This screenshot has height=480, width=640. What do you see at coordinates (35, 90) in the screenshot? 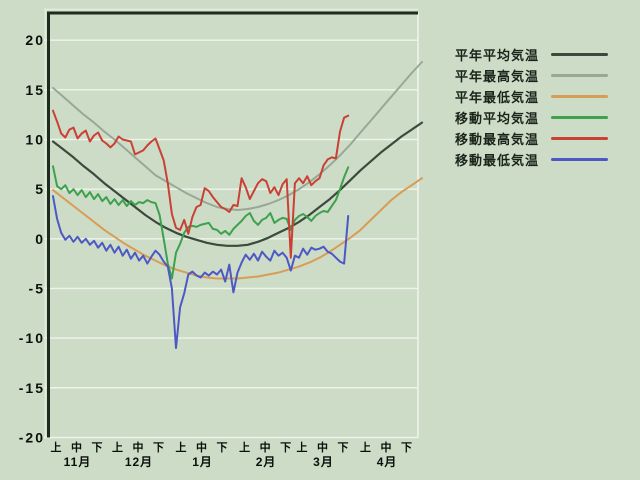
I see `y-axis-label-15: 15` at bounding box center [35, 90].